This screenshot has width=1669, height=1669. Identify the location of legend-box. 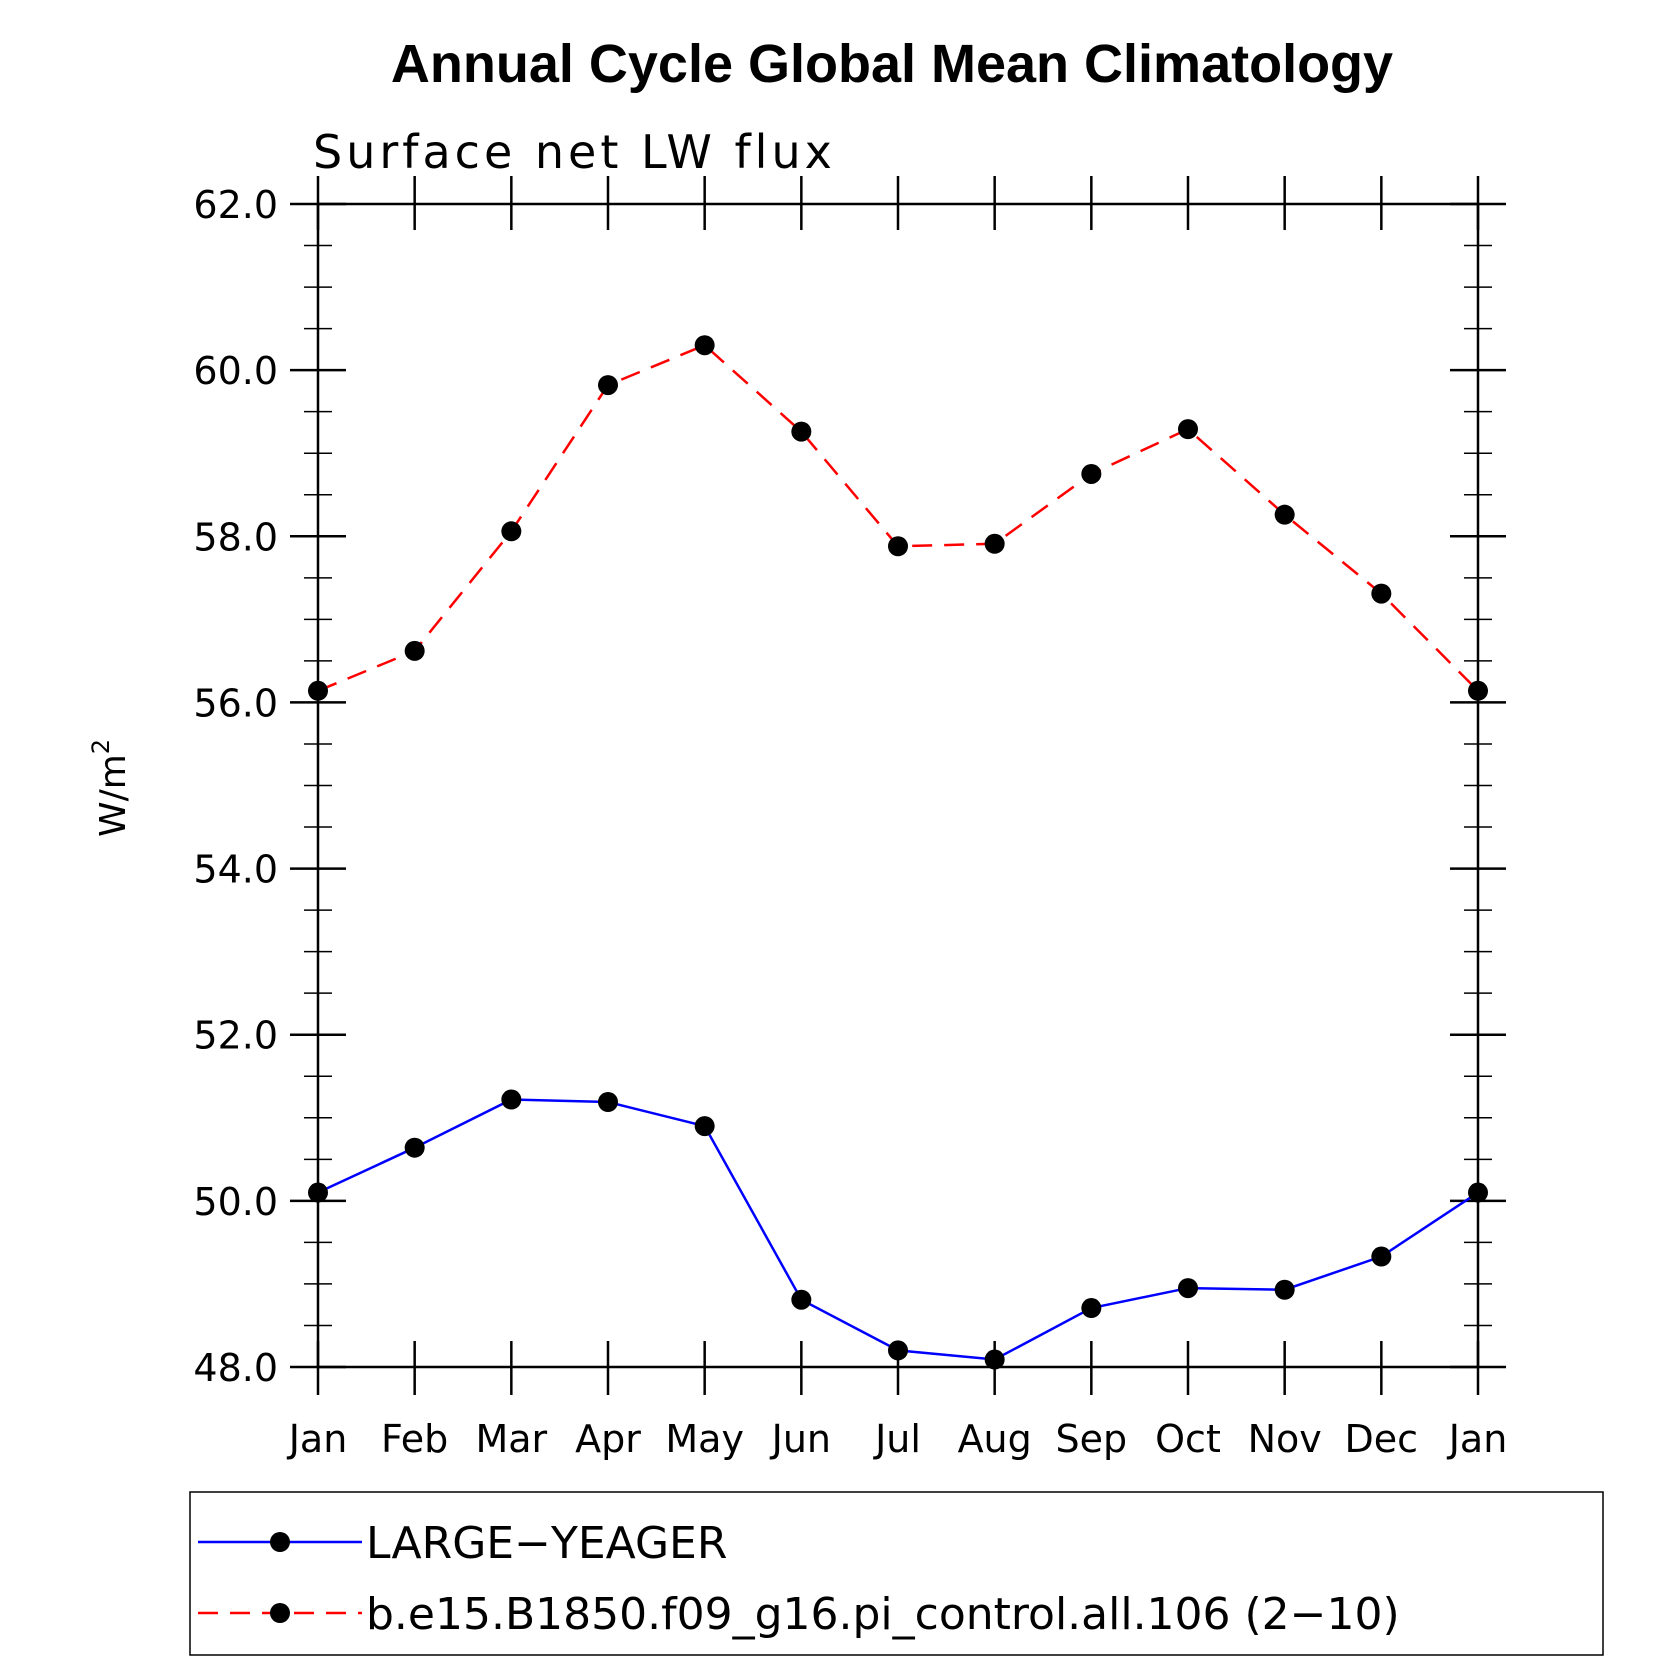
(896, 1573).